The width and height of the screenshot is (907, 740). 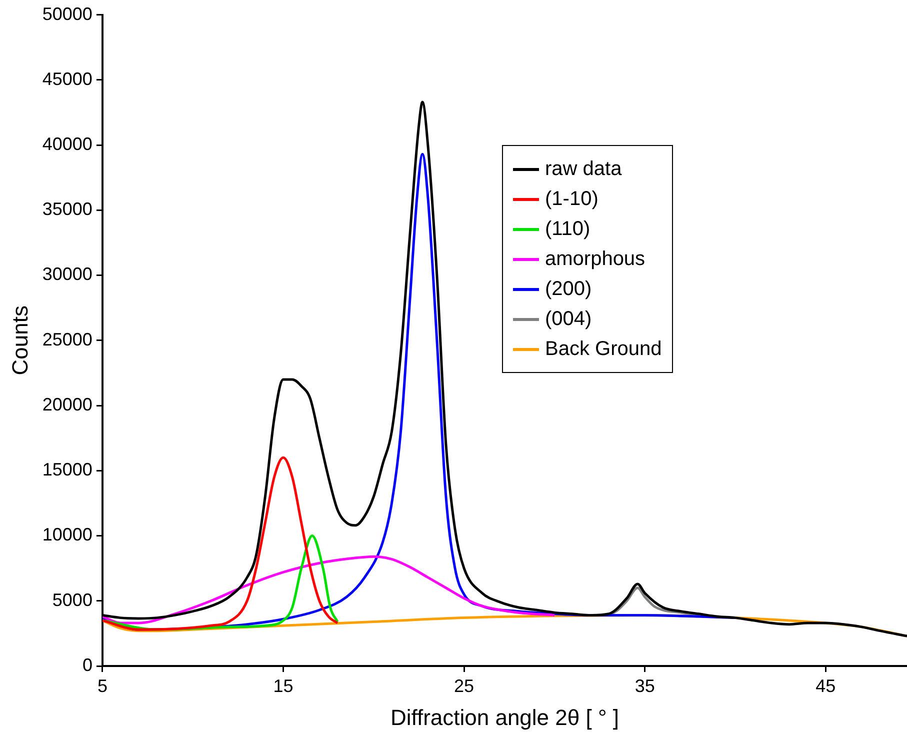 I want to click on y-tick-label: 40000, so click(x=67, y=144).